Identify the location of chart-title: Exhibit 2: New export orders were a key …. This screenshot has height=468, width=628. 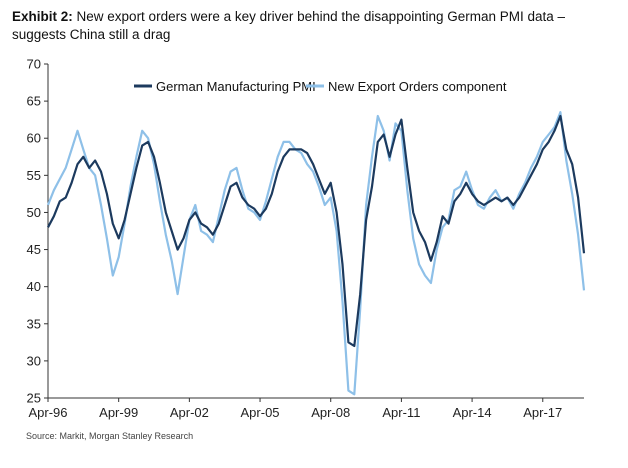
(312, 26).